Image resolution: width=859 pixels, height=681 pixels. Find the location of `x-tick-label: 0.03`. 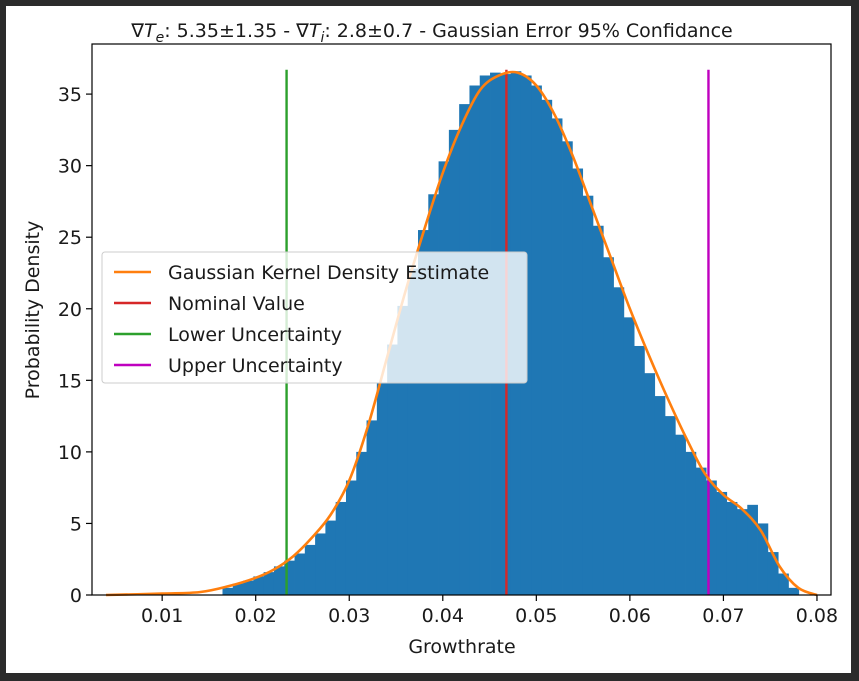

x-tick-label: 0.03 is located at coordinates (349, 616).